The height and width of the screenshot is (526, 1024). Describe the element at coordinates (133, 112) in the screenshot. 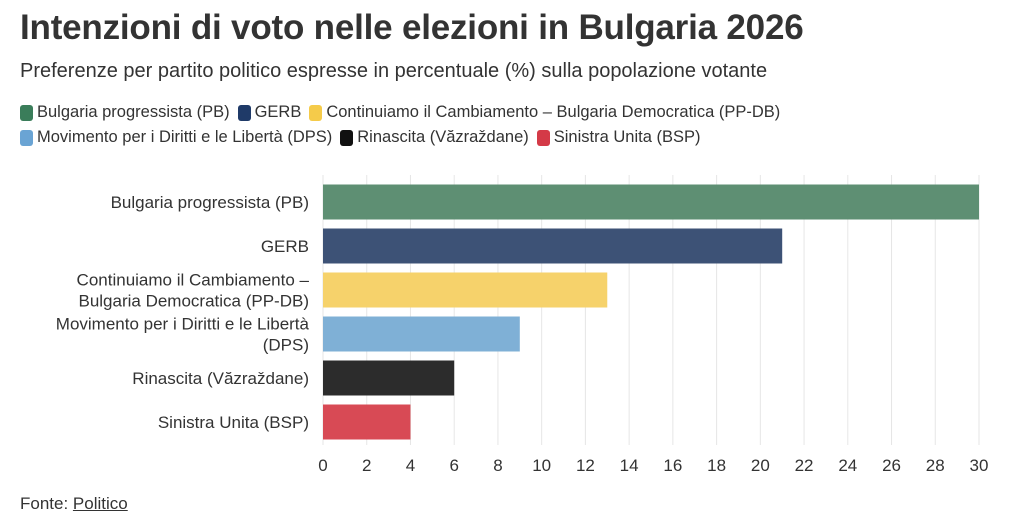

I see `legend-label: Bulgaria progressista (PB)` at that location.